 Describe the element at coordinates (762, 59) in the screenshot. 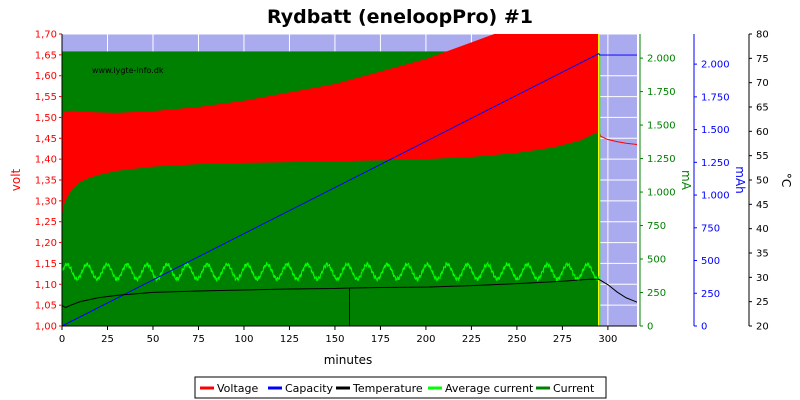

I see `temperature-tick-label: 75` at that location.